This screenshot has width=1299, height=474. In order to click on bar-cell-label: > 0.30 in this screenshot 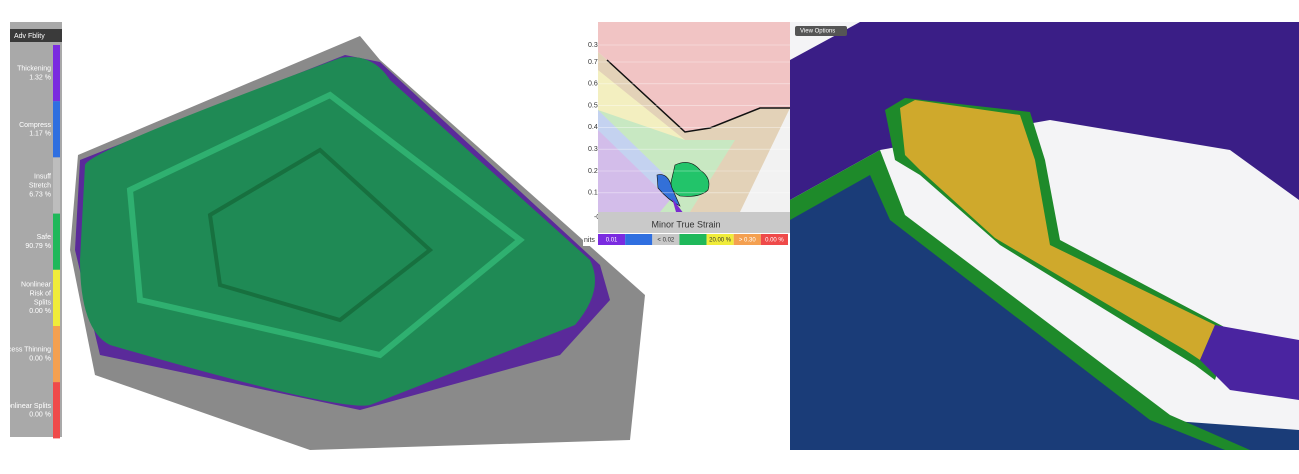, I will do `click(748, 241)`.